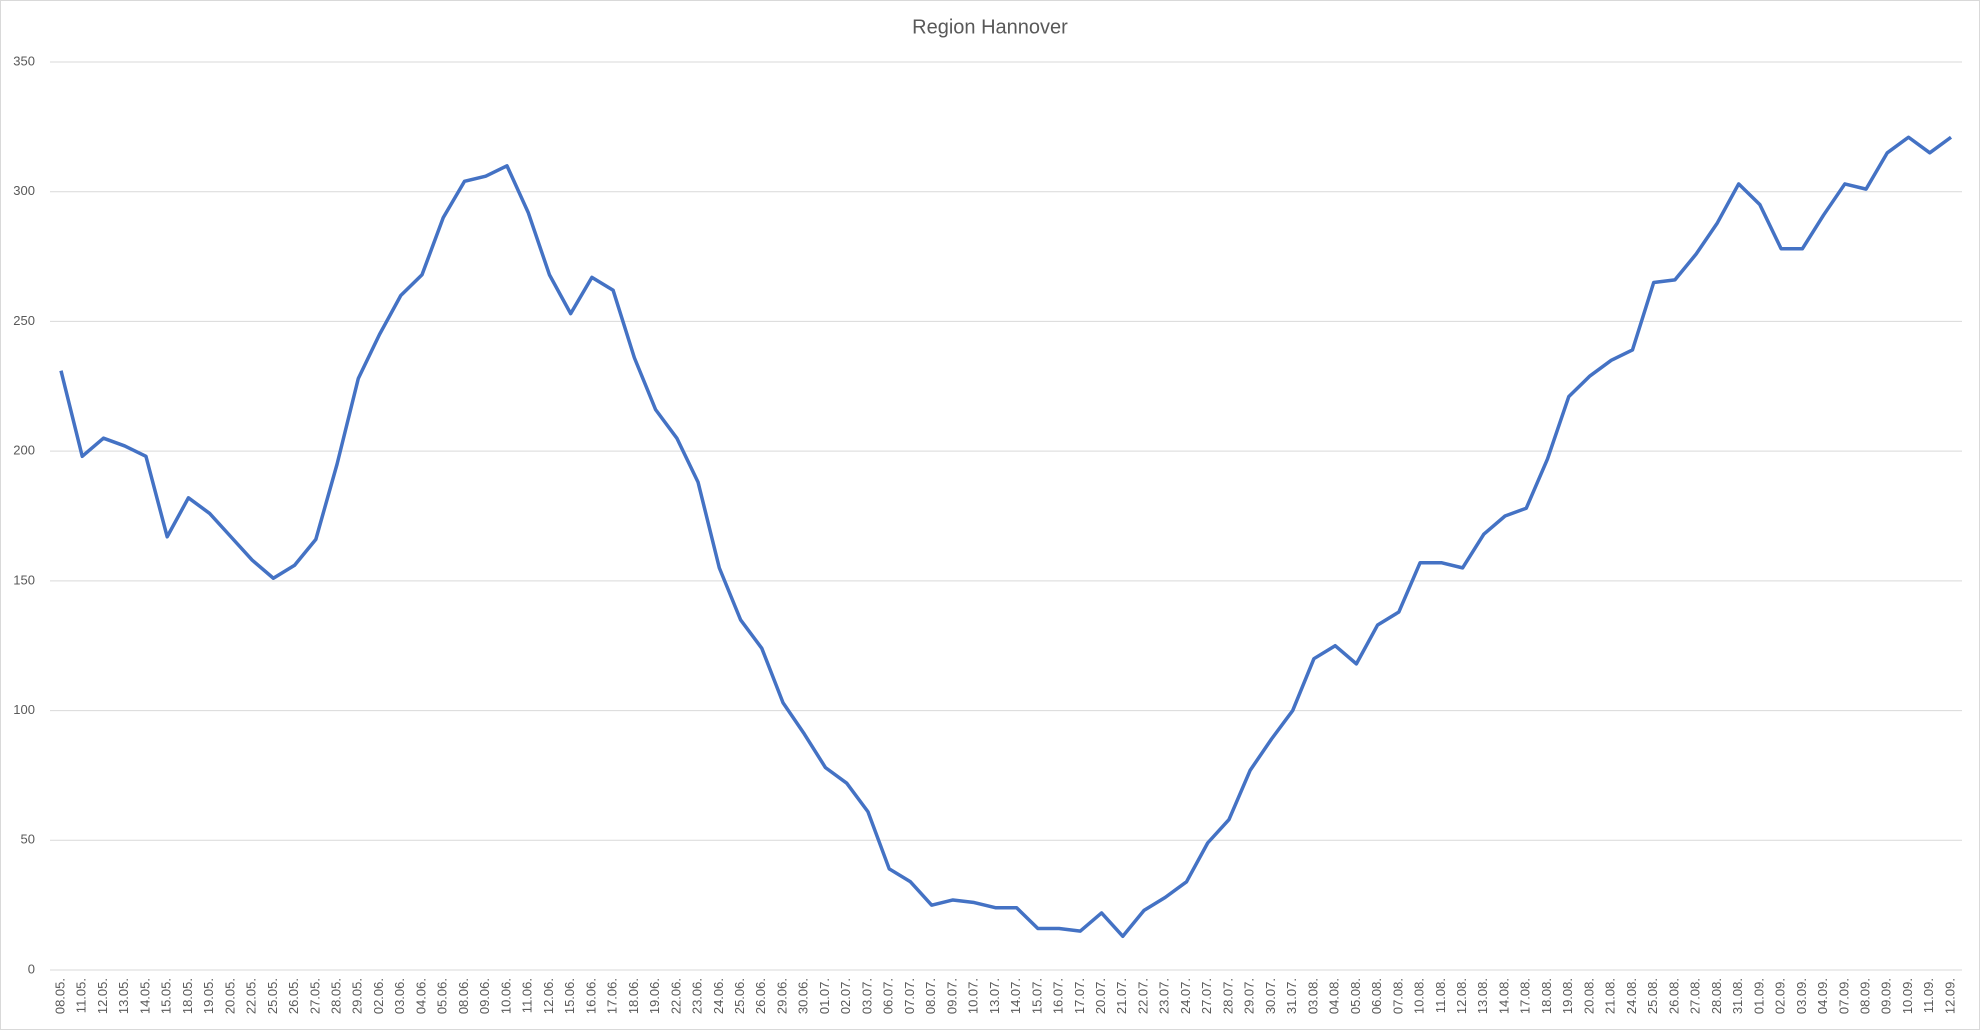 The image size is (1980, 1030). Describe the element at coordinates (24, 190) in the screenshot. I see `y-tick-label: 300` at that location.